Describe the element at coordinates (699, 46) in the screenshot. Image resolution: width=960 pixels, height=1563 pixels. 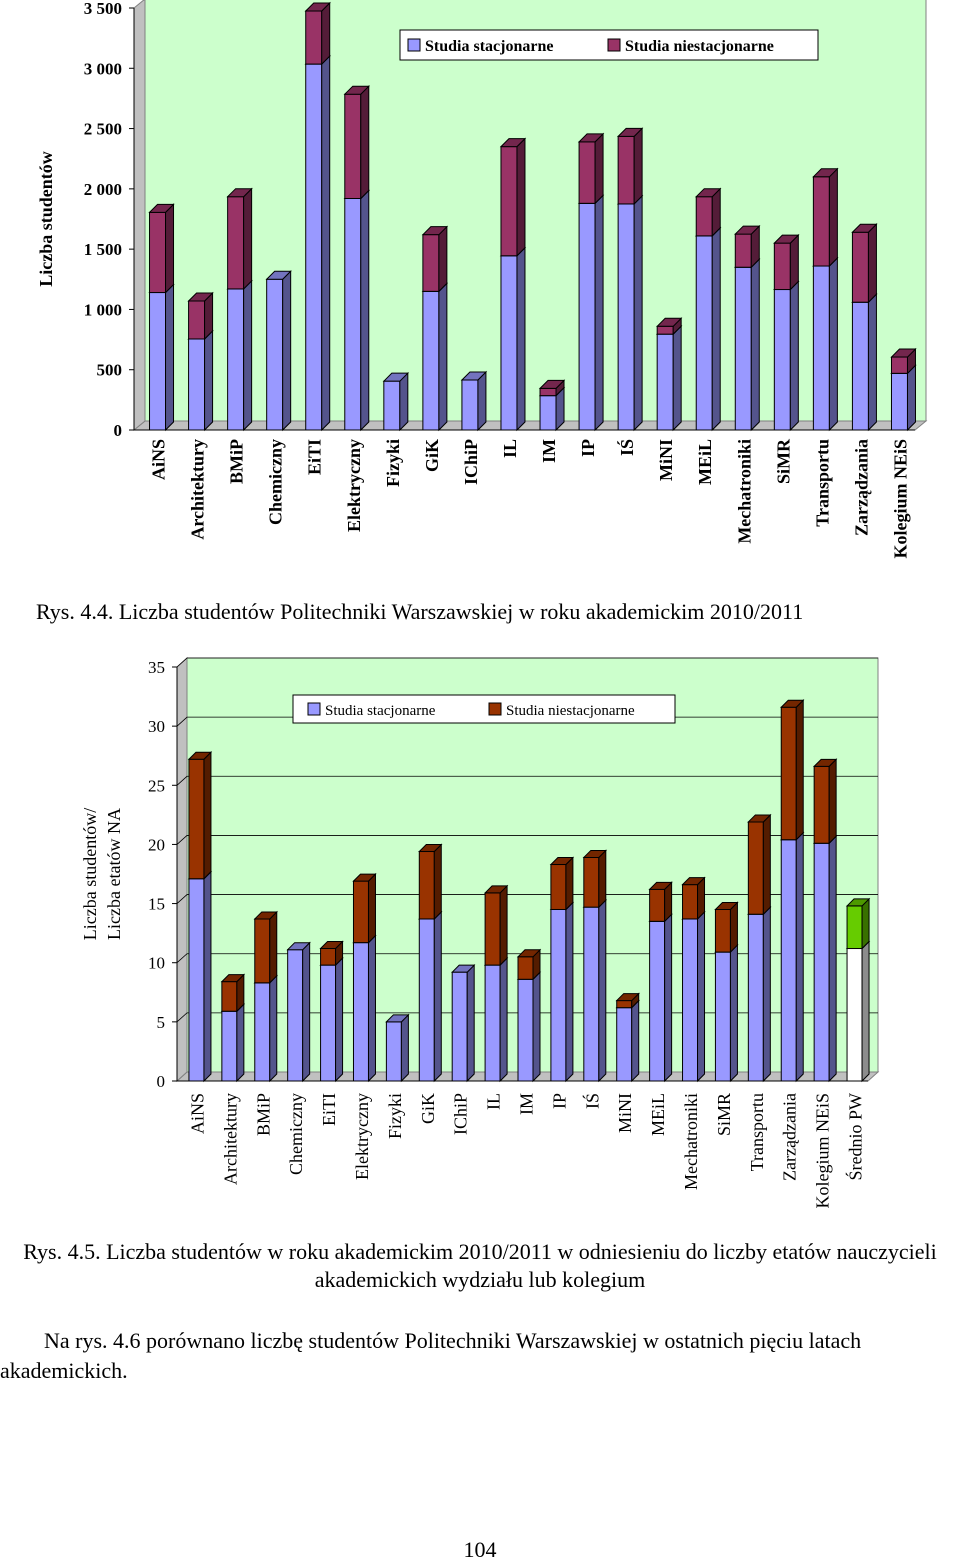
I see `c1-legend-label: Studia niestacjonarne` at that location.